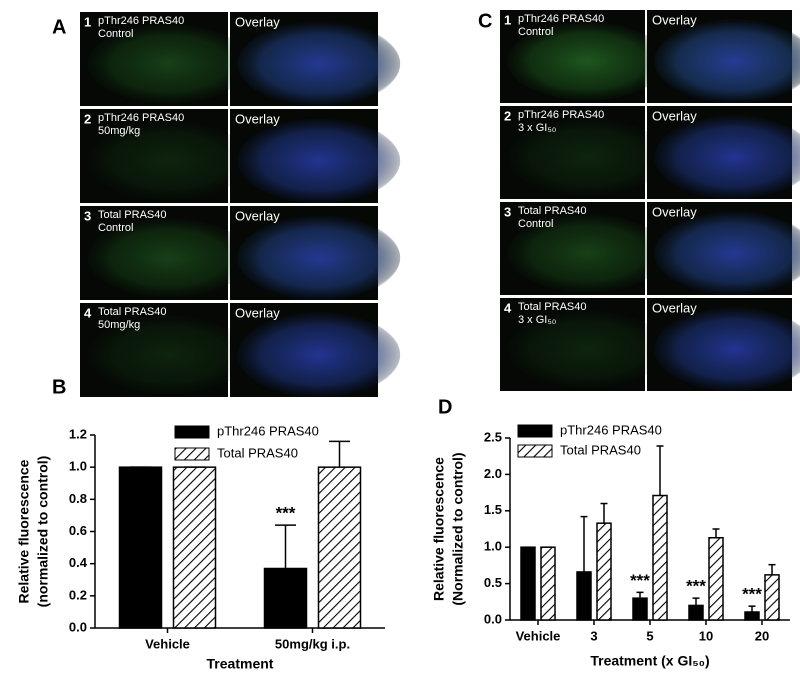  Describe the element at coordinates (507, 19) in the screenshot. I see `image-number: 1` at that location.